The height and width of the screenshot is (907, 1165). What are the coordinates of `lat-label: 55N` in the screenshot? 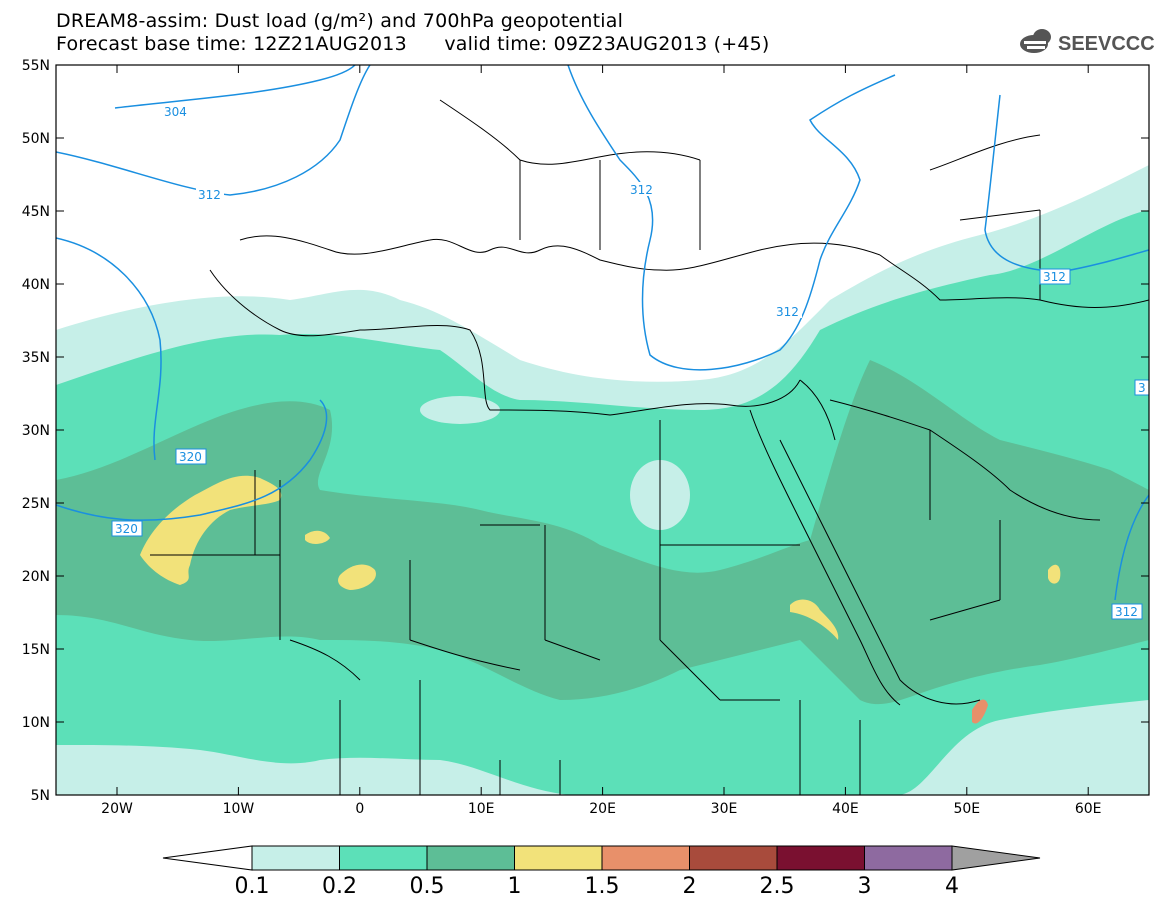 It's located at (36, 66).